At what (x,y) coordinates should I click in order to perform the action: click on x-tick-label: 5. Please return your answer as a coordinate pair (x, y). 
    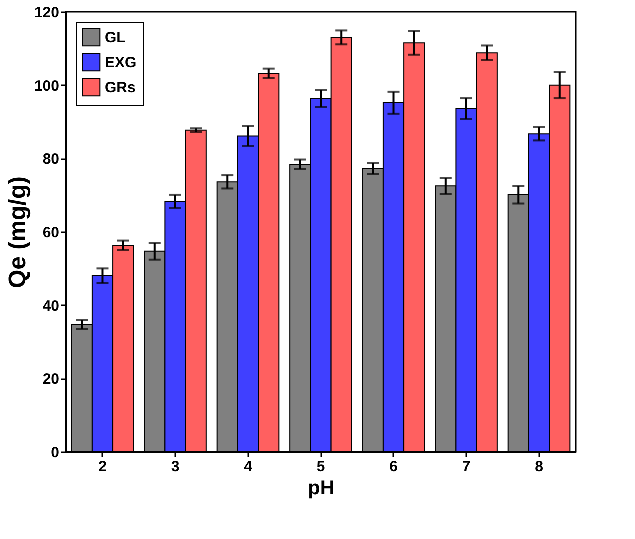
    Looking at the image, I should click on (321, 467).